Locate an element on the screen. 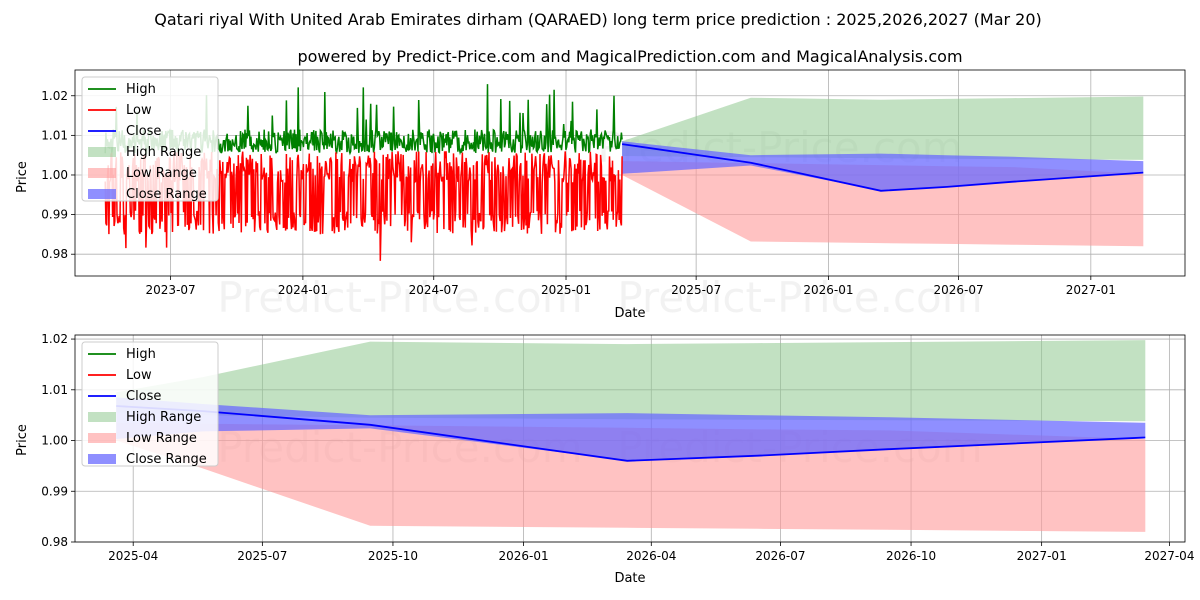  x-tick-label: 2027-04 is located at coordinates (1169, 556).